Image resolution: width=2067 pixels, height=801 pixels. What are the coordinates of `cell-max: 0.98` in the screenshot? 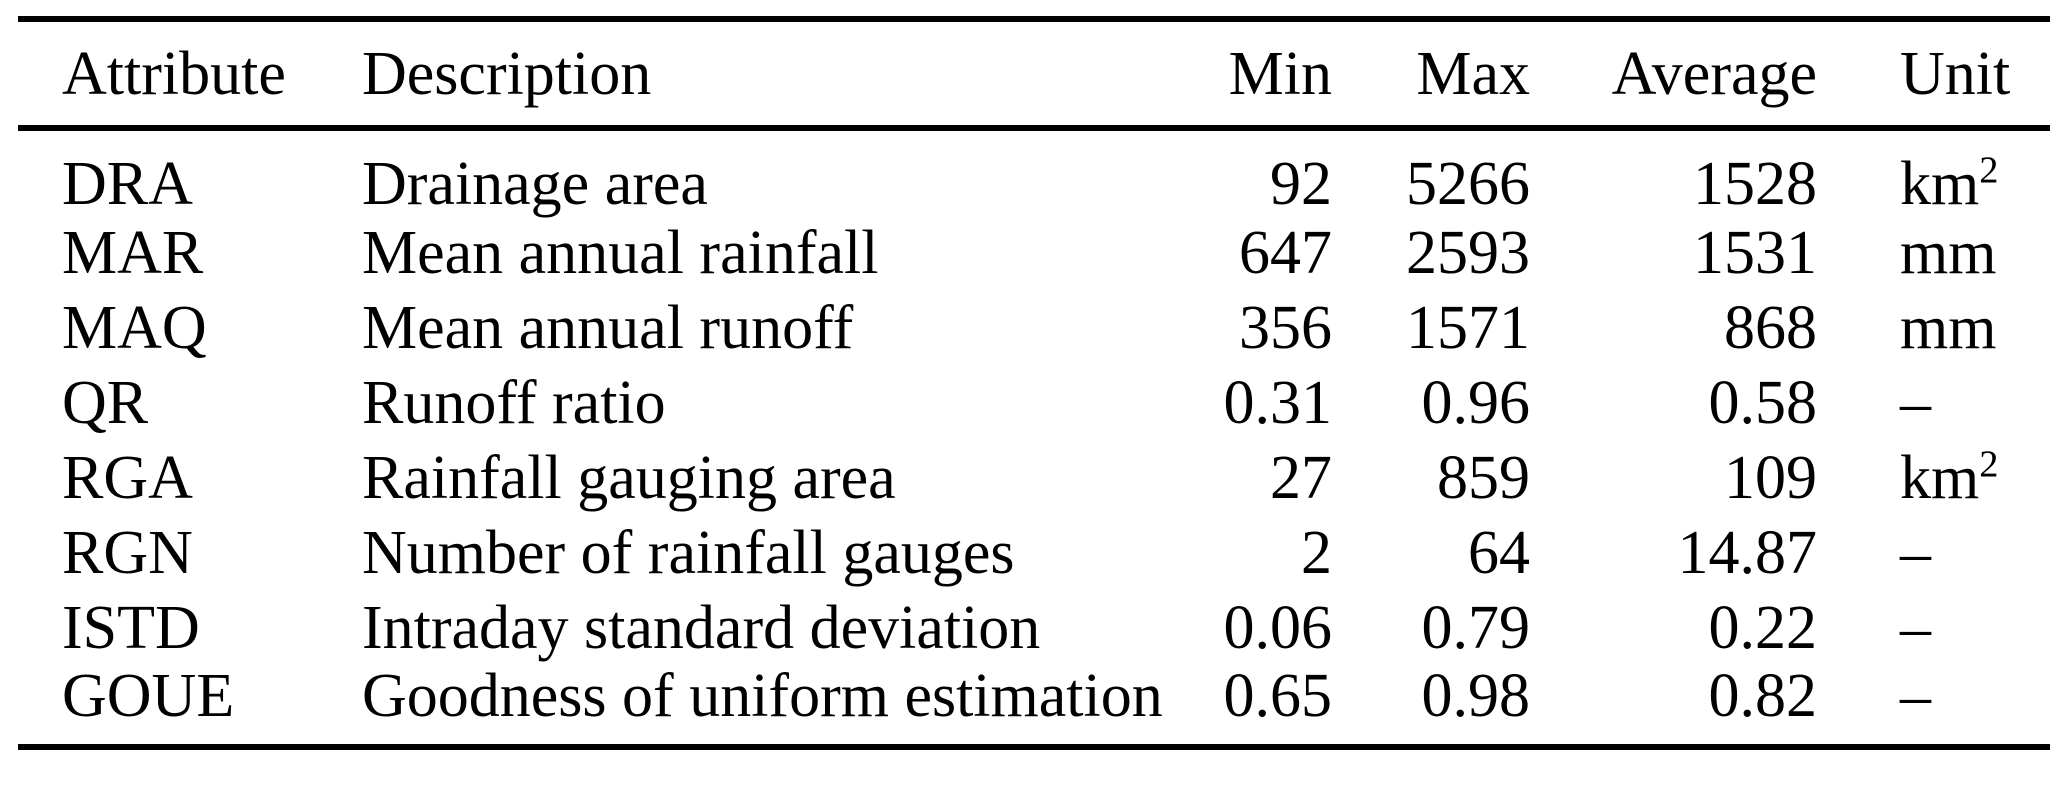 It's located at (1476, 696).